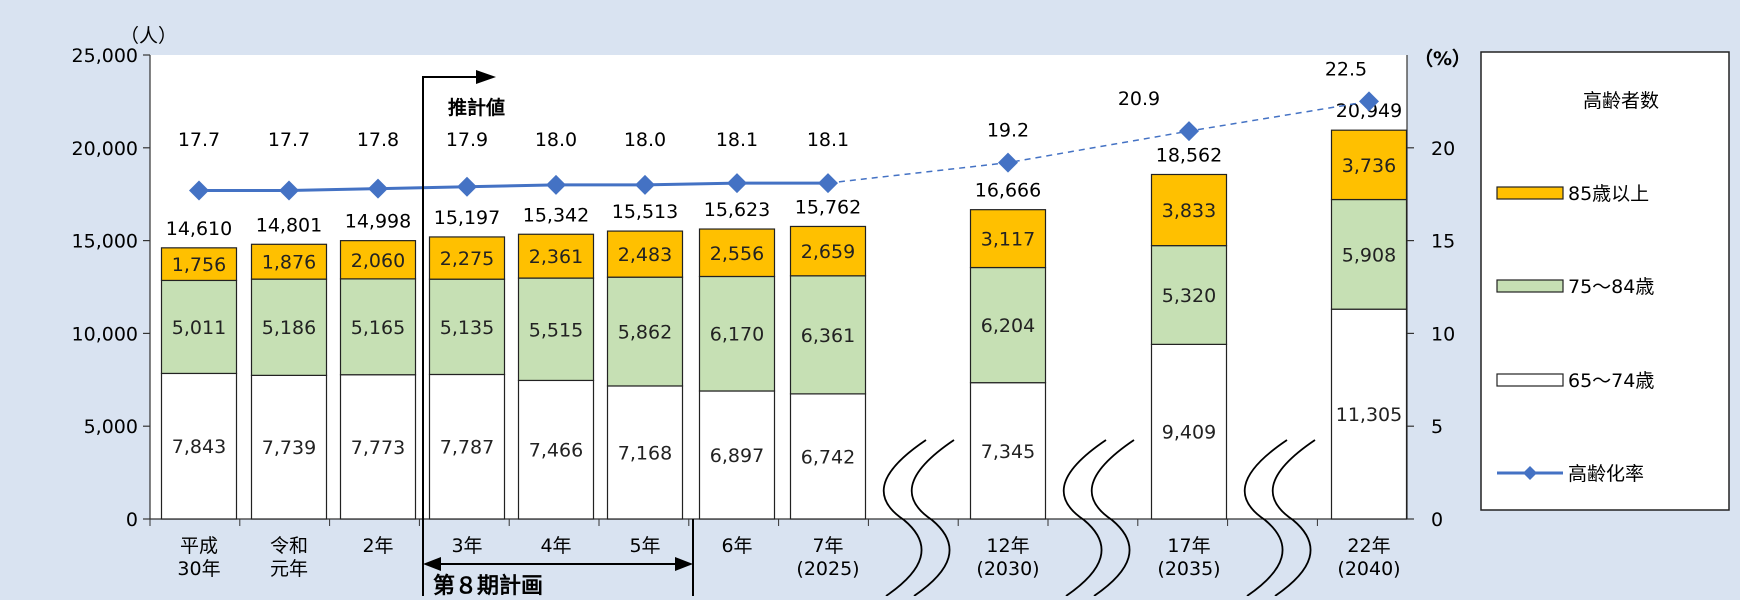 The height and width of the screenshot is (600, 1740). Describe the element at coordinates (1437, 427) in the screenshot. I see `y-right-tick-label: 5` at that location.